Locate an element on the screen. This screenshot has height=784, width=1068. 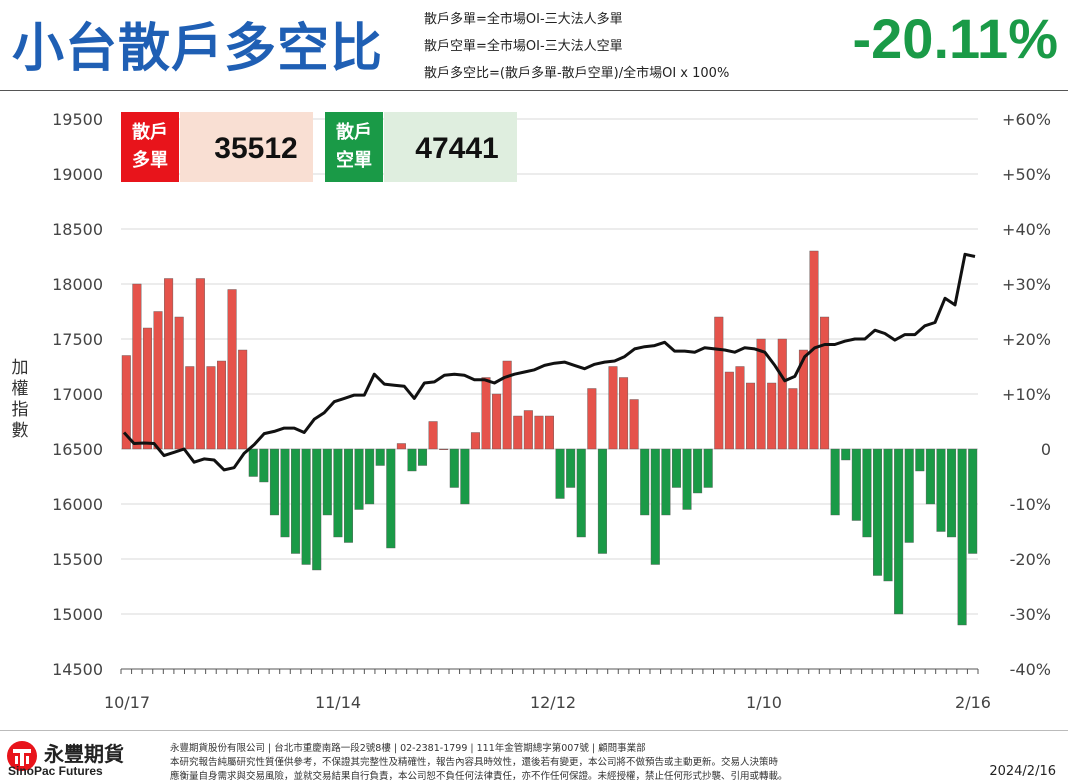
left-tick-label: 17500 is located at coordinates (77, 339).